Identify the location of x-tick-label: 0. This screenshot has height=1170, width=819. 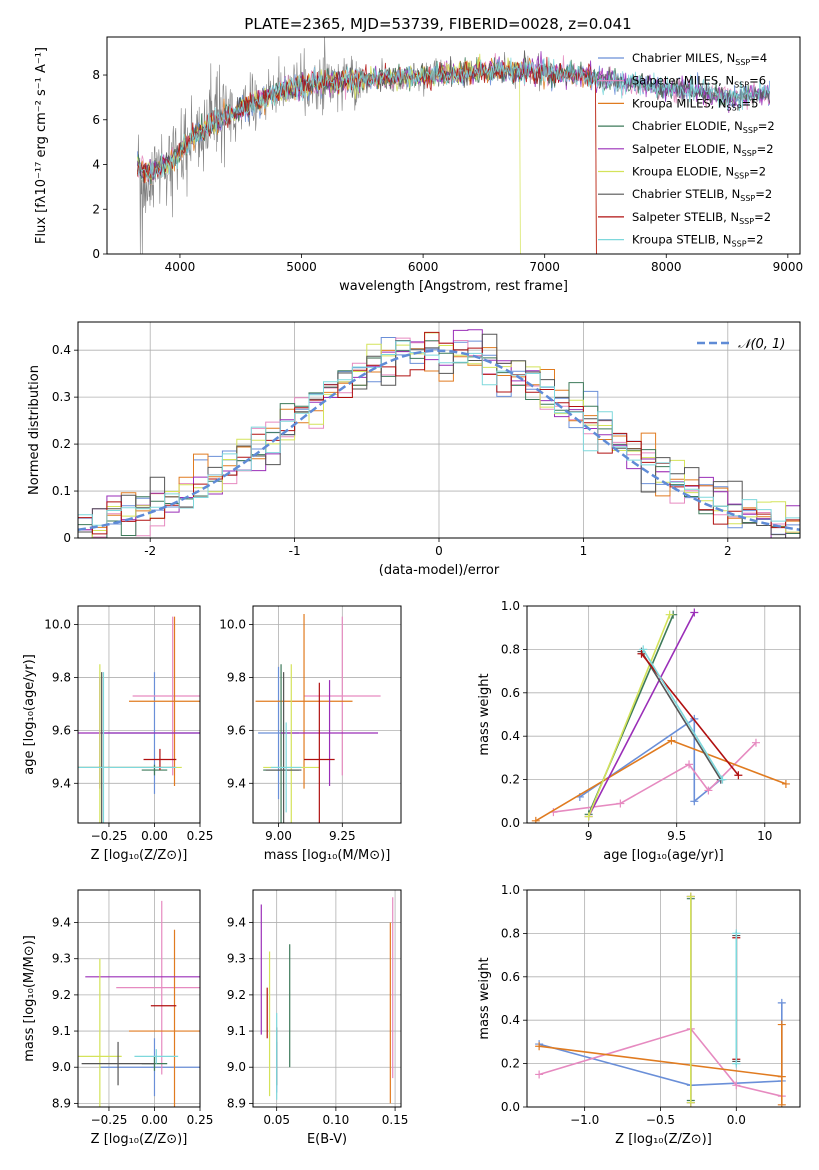
(439, 551).